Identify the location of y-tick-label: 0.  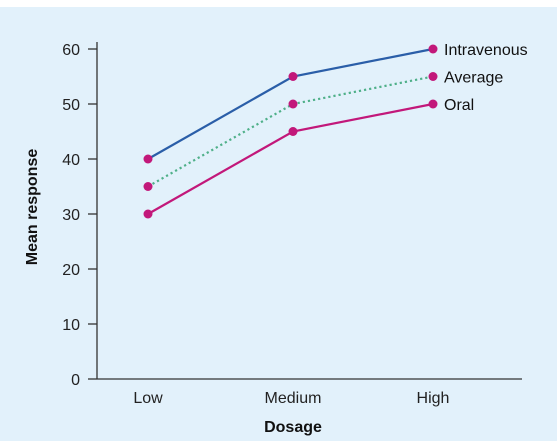
(75, 380).